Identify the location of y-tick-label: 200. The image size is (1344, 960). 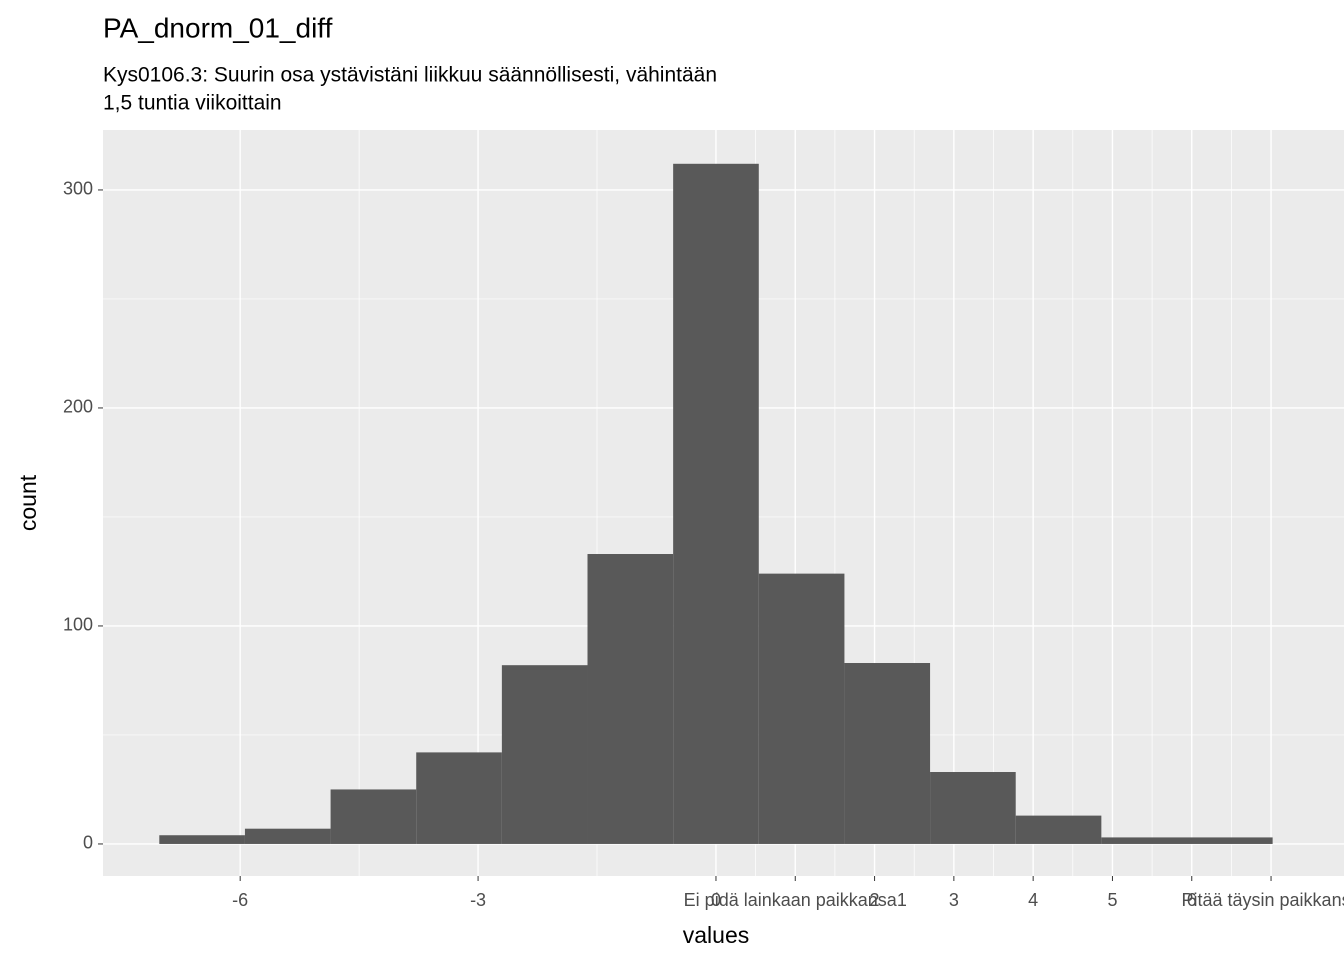
(78, 407).